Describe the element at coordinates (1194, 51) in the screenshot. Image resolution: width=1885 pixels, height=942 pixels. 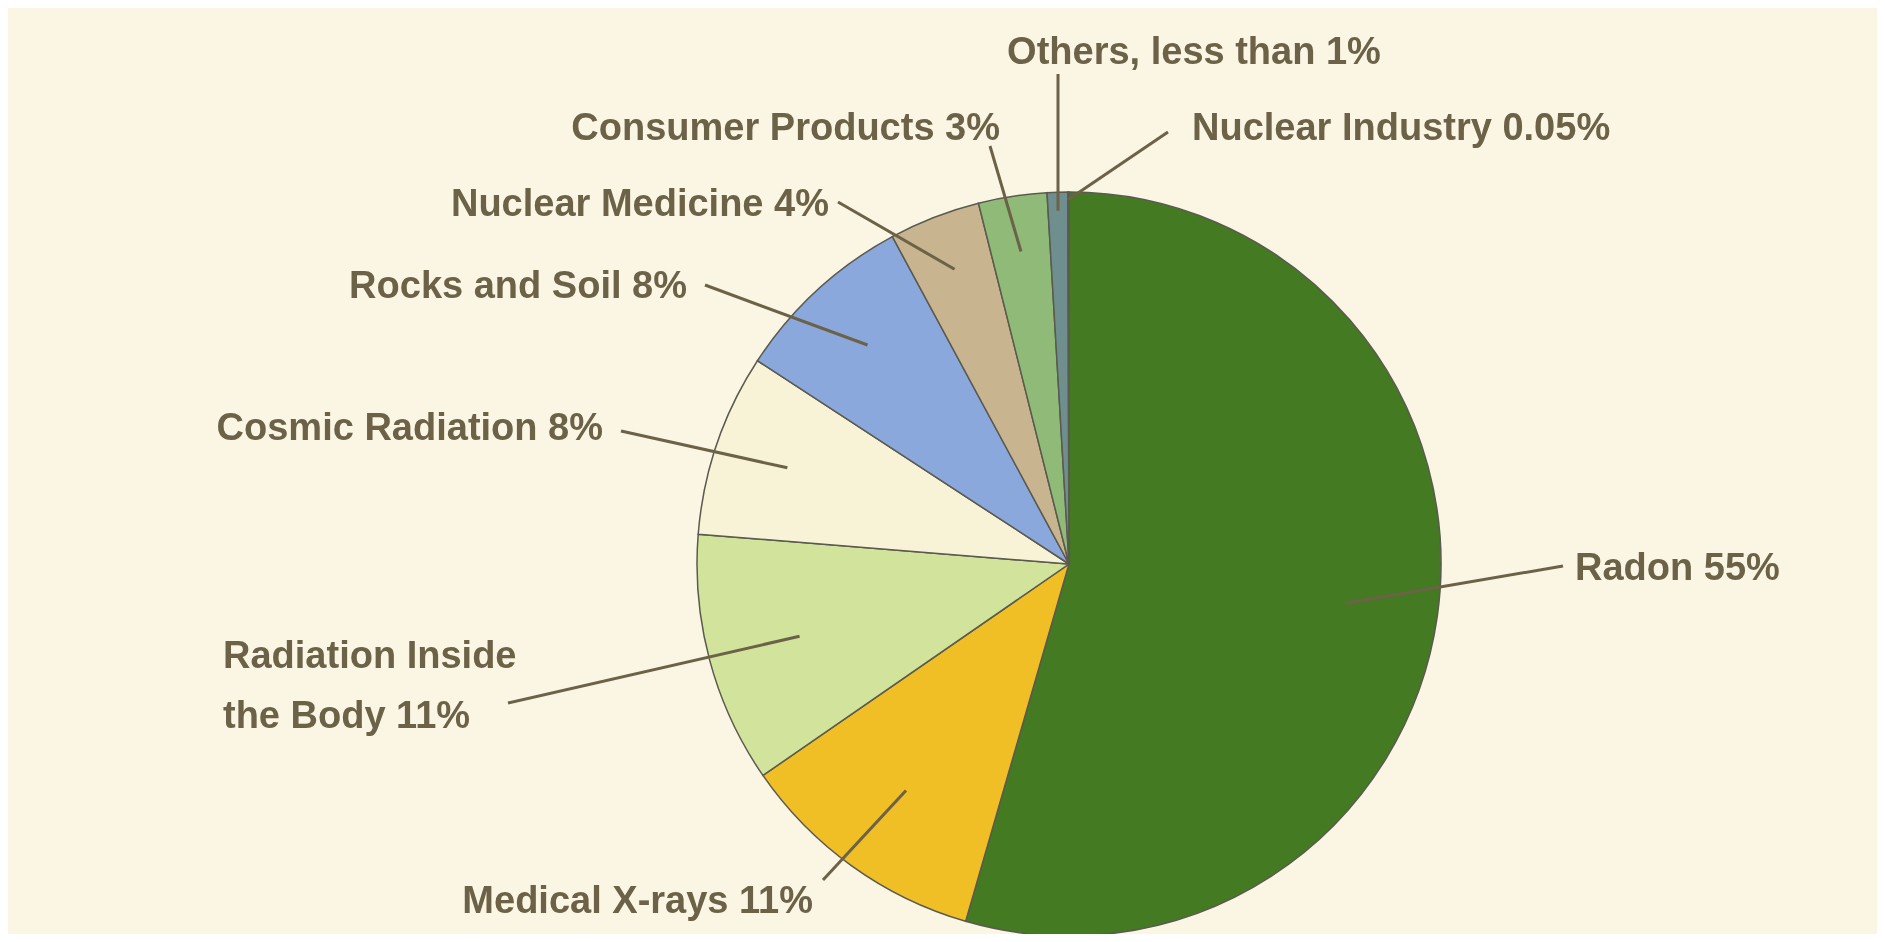
I see `slice-label: Others, less than 1%` at that location.